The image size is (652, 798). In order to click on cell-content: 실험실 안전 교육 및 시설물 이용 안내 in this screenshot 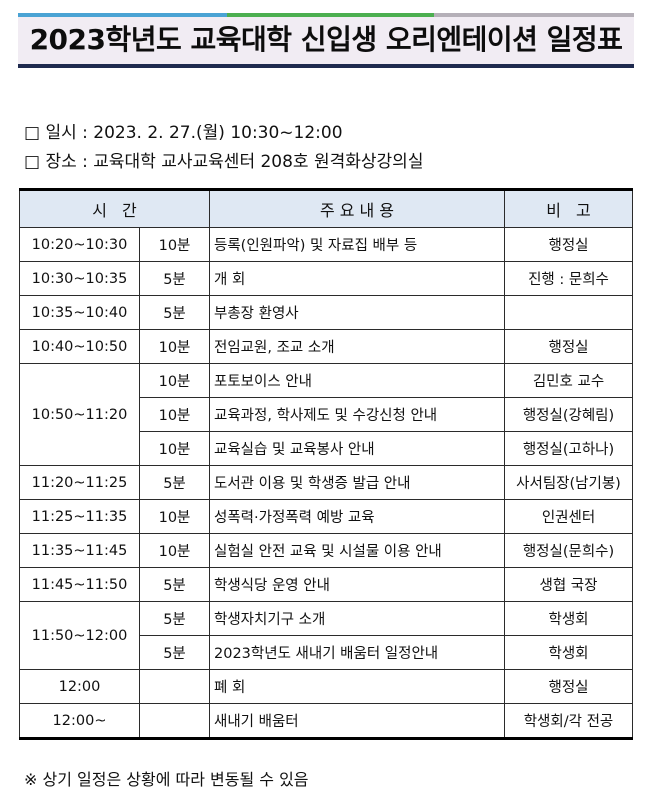, I will do `click(357, 550)`.